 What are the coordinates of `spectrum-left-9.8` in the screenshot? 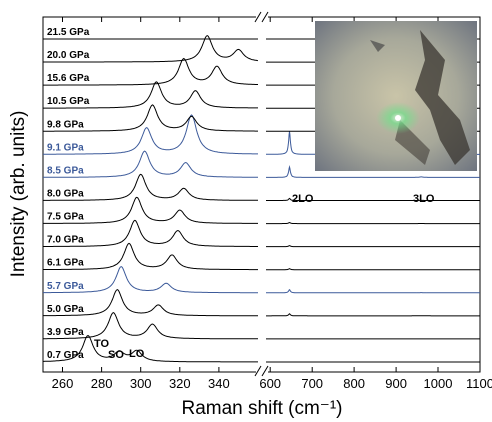 It's located at (150, 118).